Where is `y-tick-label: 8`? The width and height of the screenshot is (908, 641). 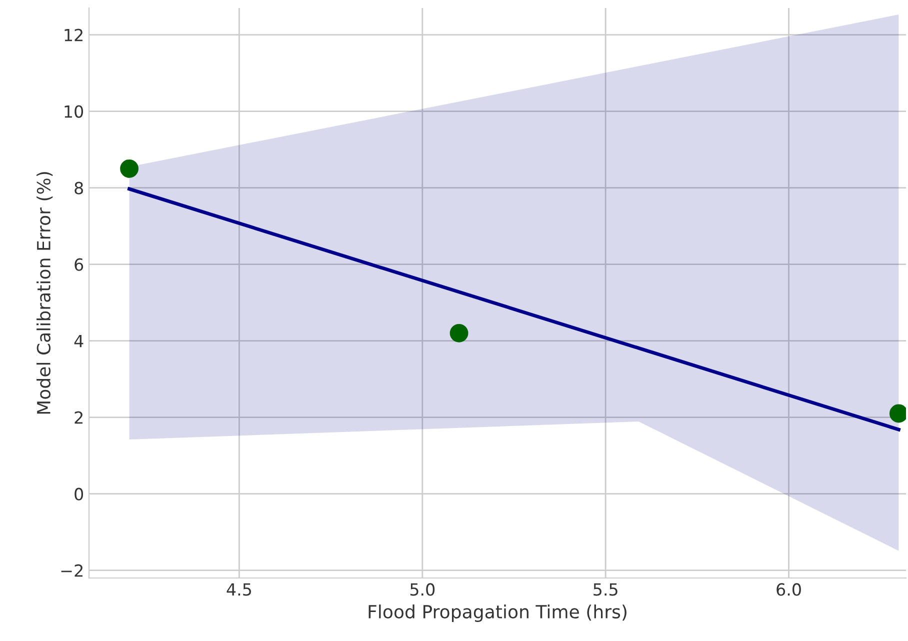 y-tick-label: 8 is located at coordinates (78, 188).